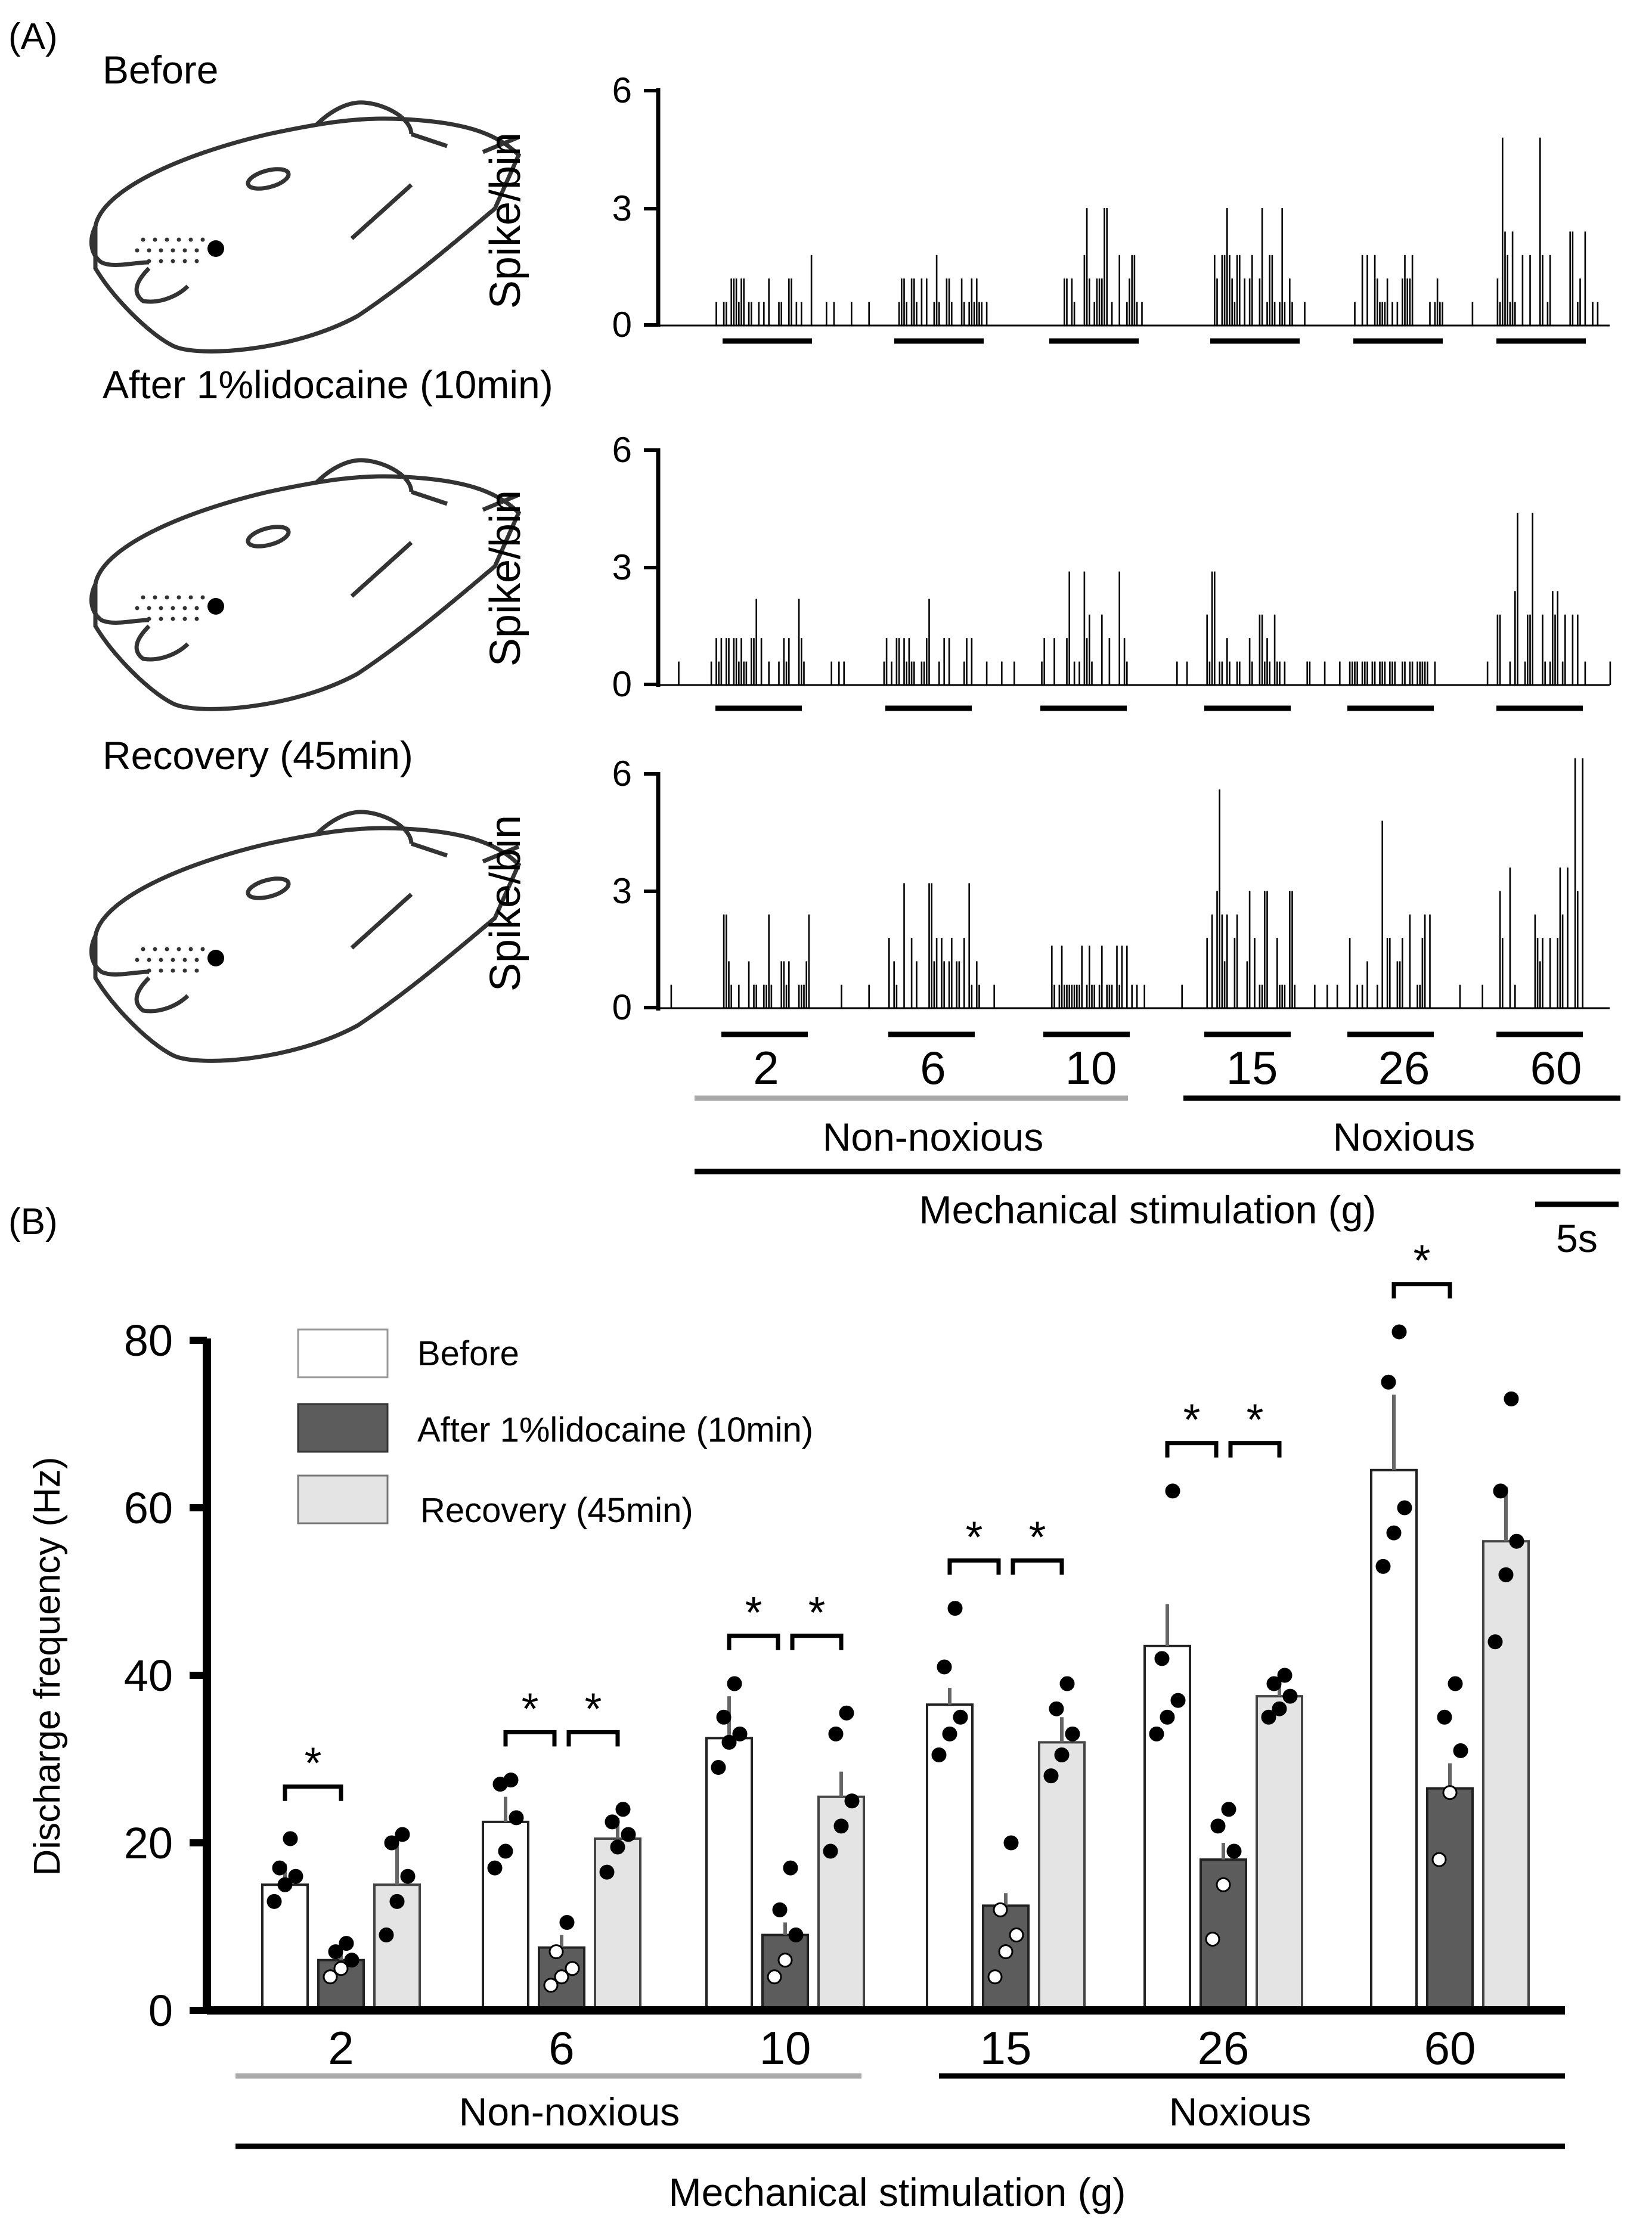 The image size is (1652, 2225). What do you see at coordinates (766, 1068) in the screenshot?
I see `x-category-label: 2` at bounding box center [766, 1068].